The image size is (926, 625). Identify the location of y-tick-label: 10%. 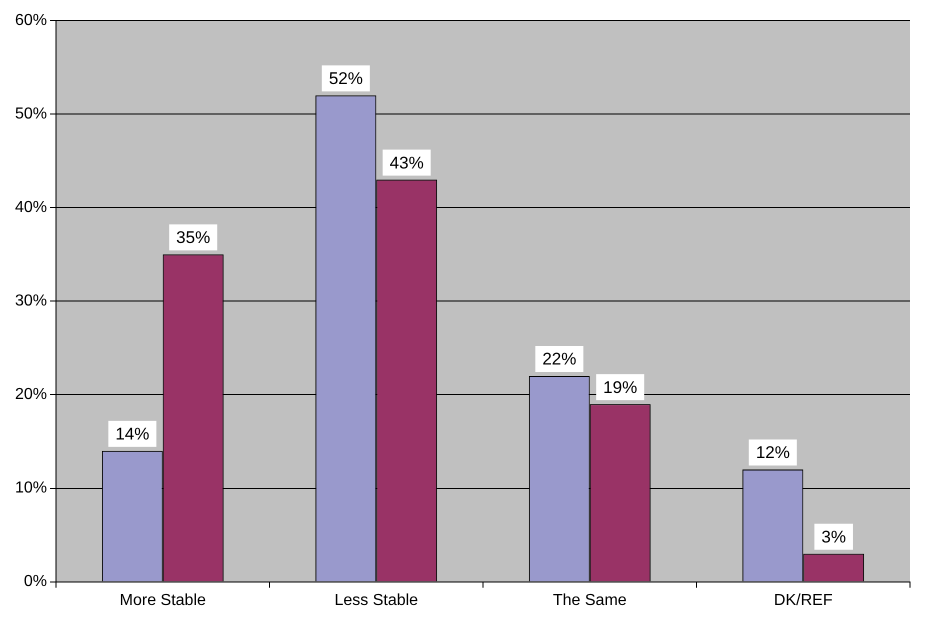
(31, 488).